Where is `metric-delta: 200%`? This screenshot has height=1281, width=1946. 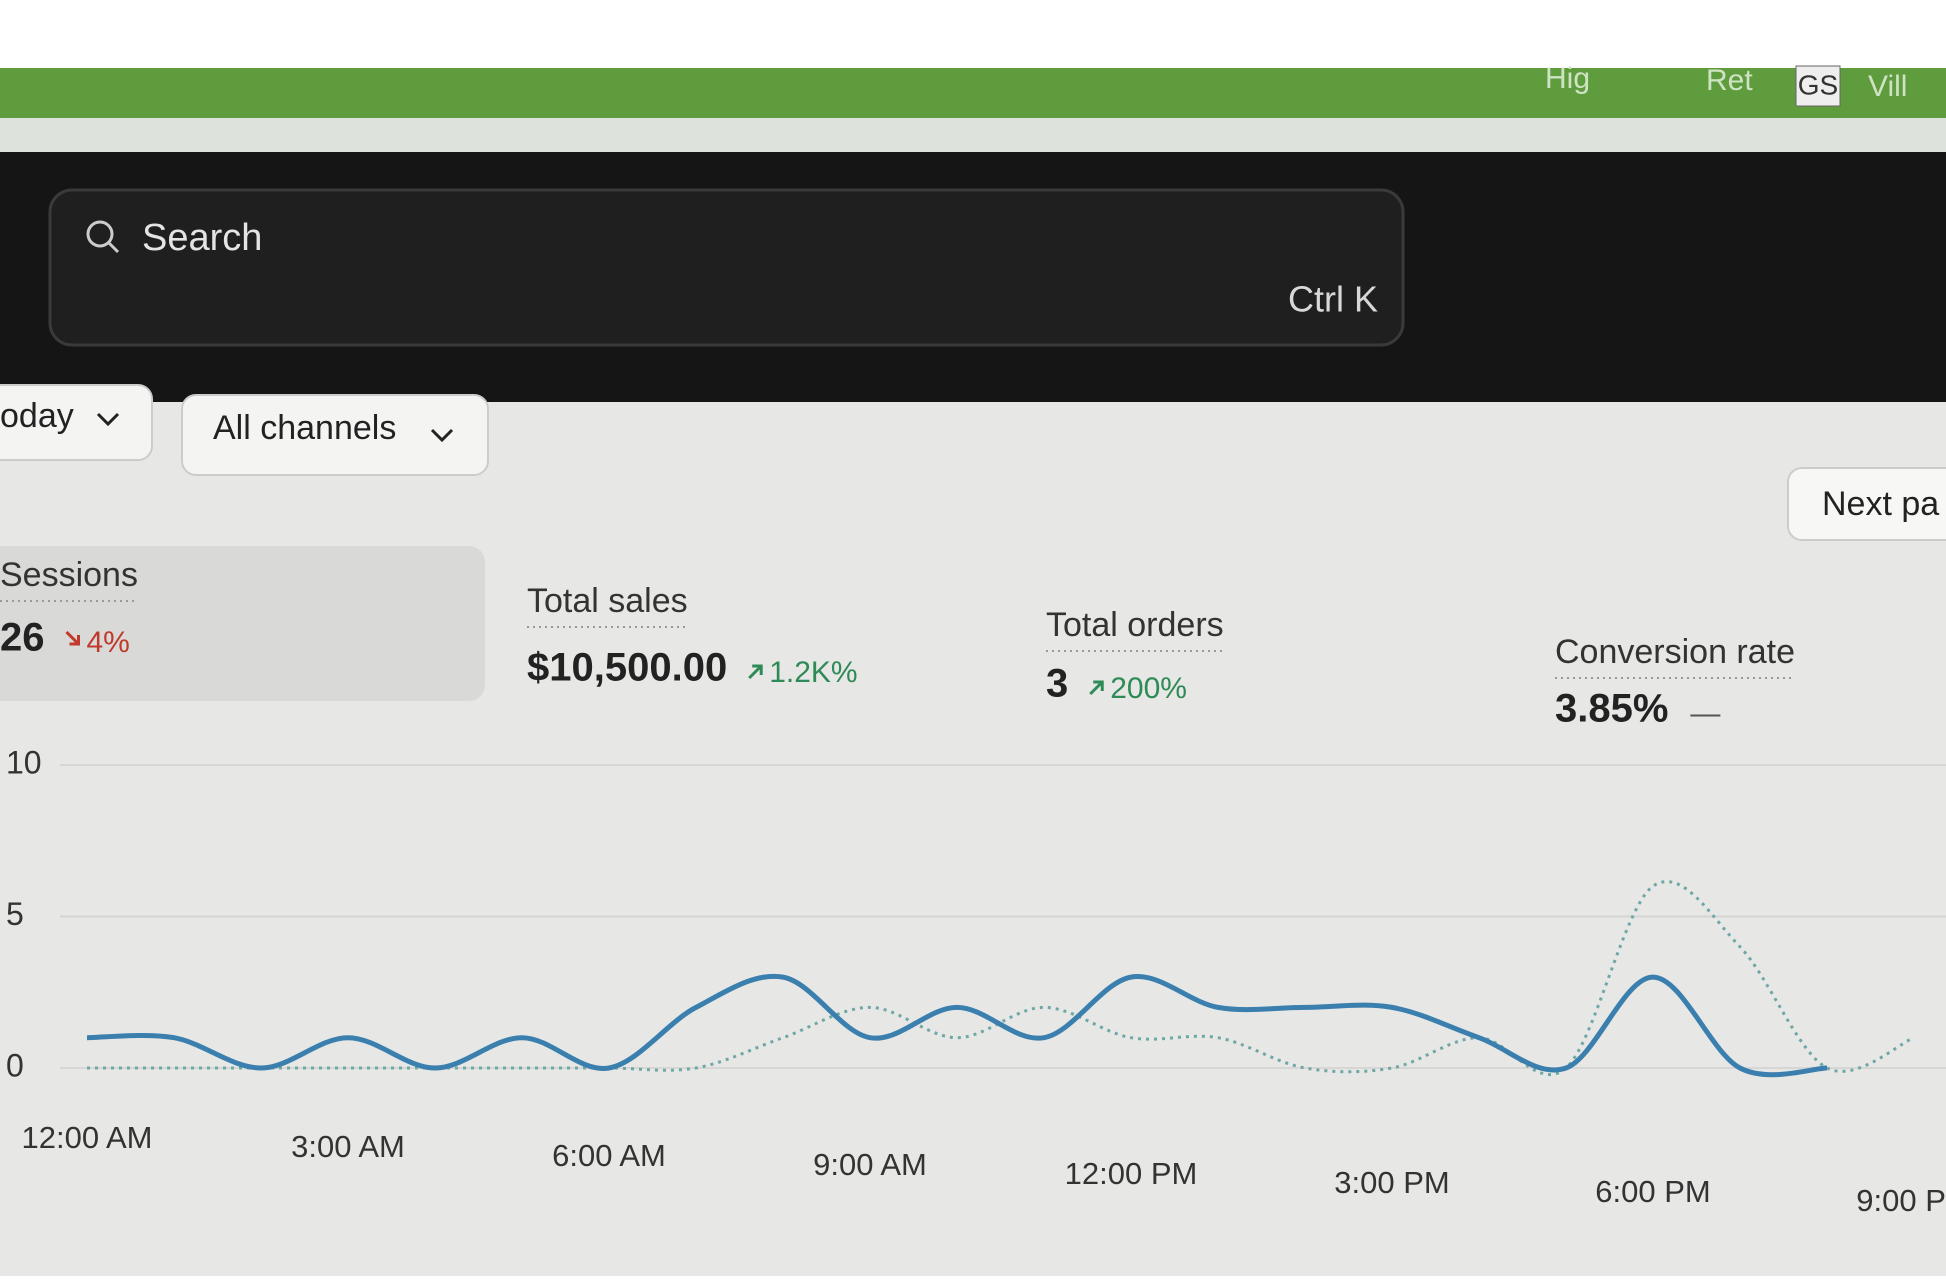 metric-delta: 200% is located at coordinates (1148, 688).